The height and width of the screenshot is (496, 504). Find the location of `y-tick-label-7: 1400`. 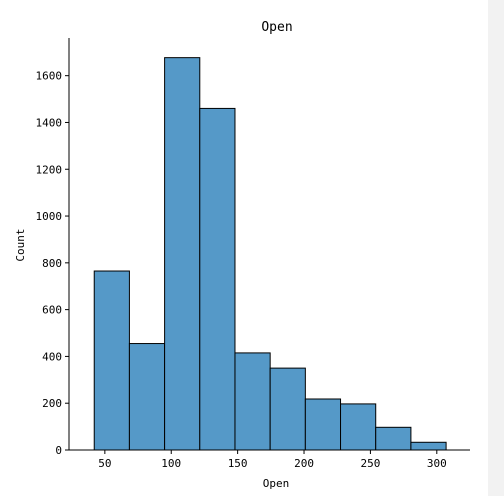

y-tick-label-7: 1400 is located at coordinates (49, 122).